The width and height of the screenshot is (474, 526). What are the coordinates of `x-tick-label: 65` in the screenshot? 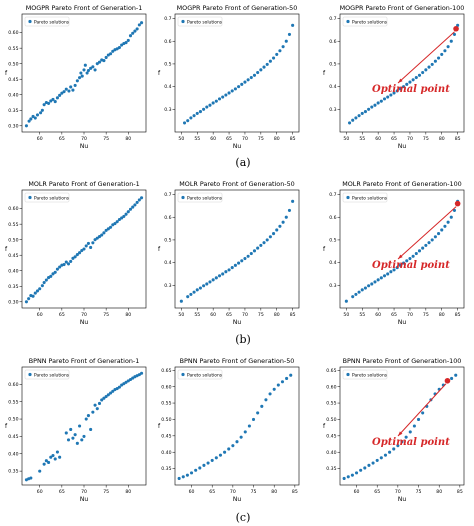 It's located at (212, 492).